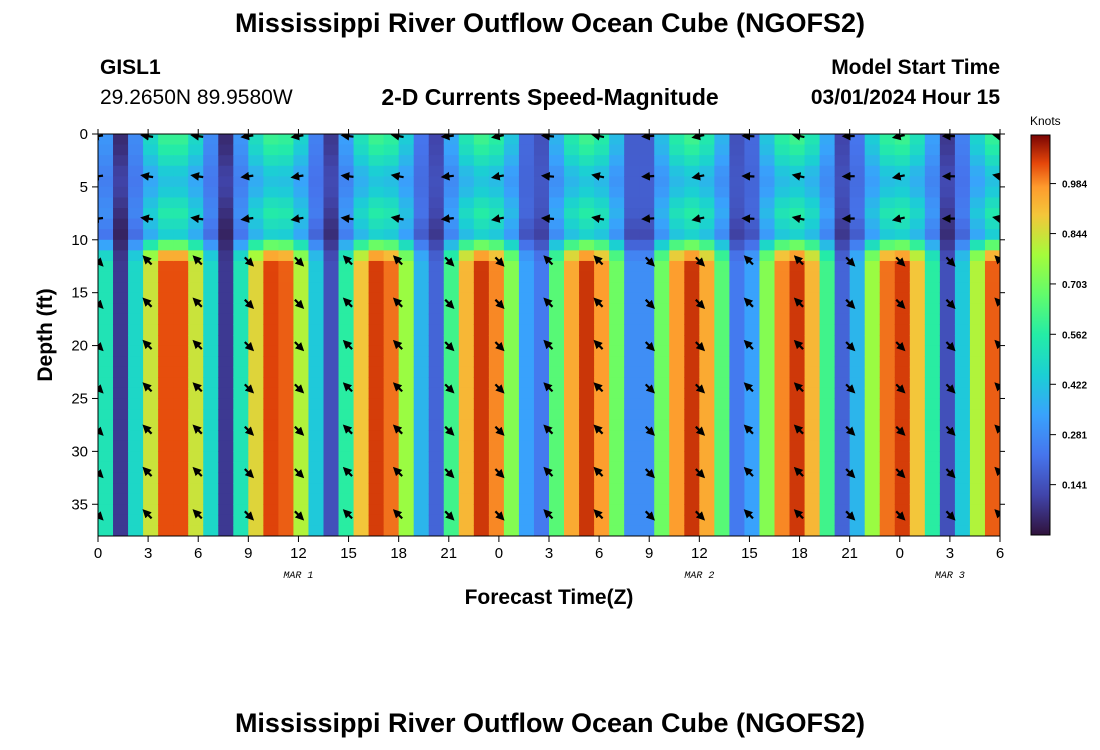  What do you see at coordinates (1000, 553) in the screenshot?
I see `x-tick-label: 6` at bounding box center [1000, 553].